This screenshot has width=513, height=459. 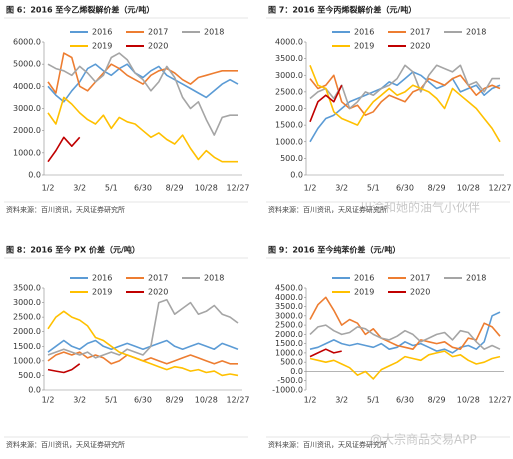 I want to click on y-tick-label: -500.0, so click(x=290, y=380).